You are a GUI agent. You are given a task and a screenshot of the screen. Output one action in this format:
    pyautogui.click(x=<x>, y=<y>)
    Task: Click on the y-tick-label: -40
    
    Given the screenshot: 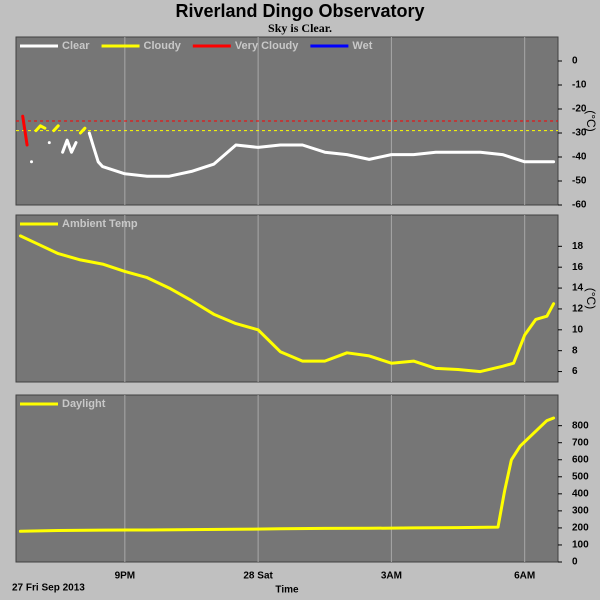 What is the action you would take?
    pyautogui.click(x=579, y=157)
    